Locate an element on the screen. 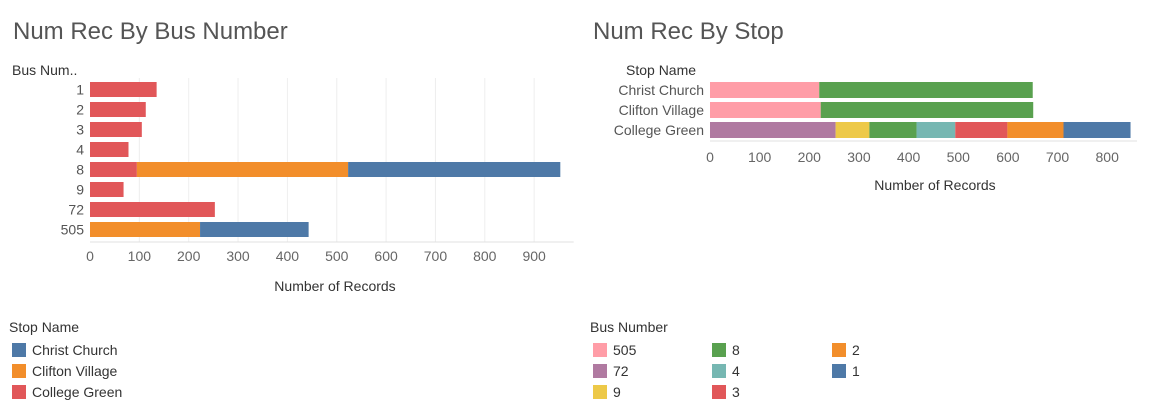 This screenshot has width=1174, height=415. bus-legend-label: 1 is located at coordinates (856, 371).